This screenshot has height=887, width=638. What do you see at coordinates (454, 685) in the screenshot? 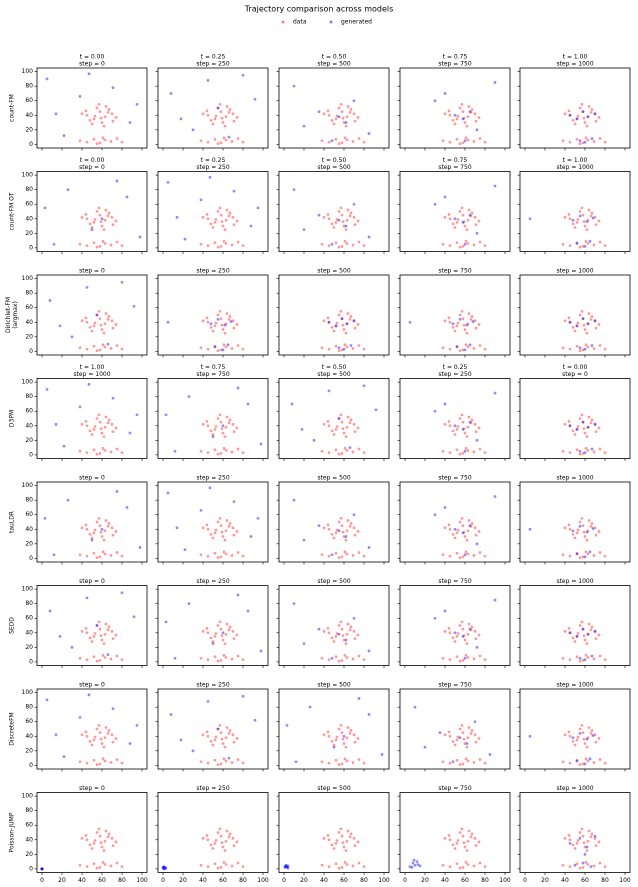
I see `panel-title: step = 750` at bounding box center [454, 685].